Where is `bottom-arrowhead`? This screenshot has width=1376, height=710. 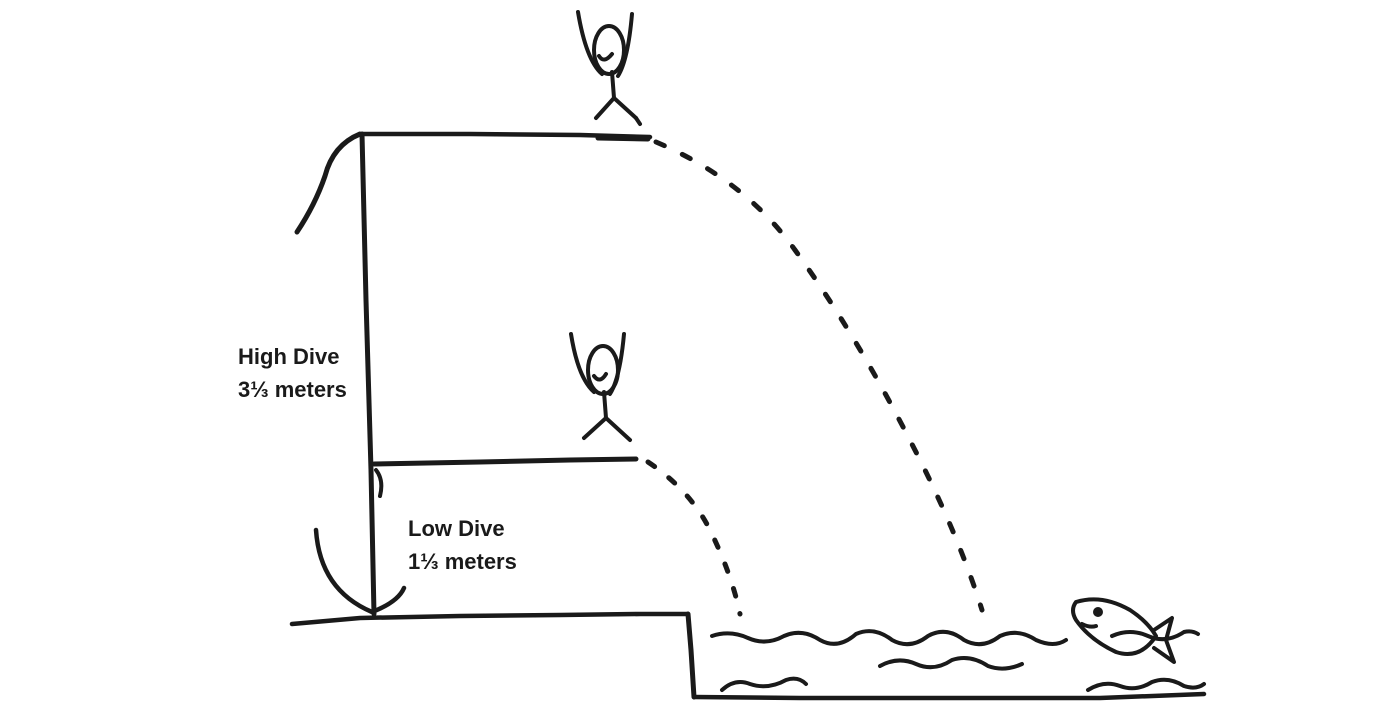
bottom-arrowhead is located at coordinates (360, 571).